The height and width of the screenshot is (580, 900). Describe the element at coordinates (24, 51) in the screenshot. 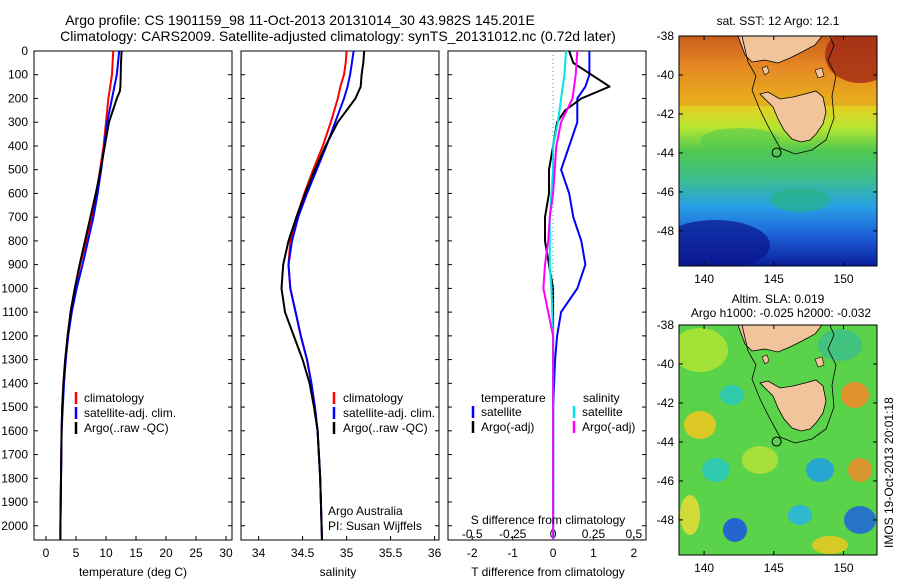

I see `depth-tick-label: 0` at that location.